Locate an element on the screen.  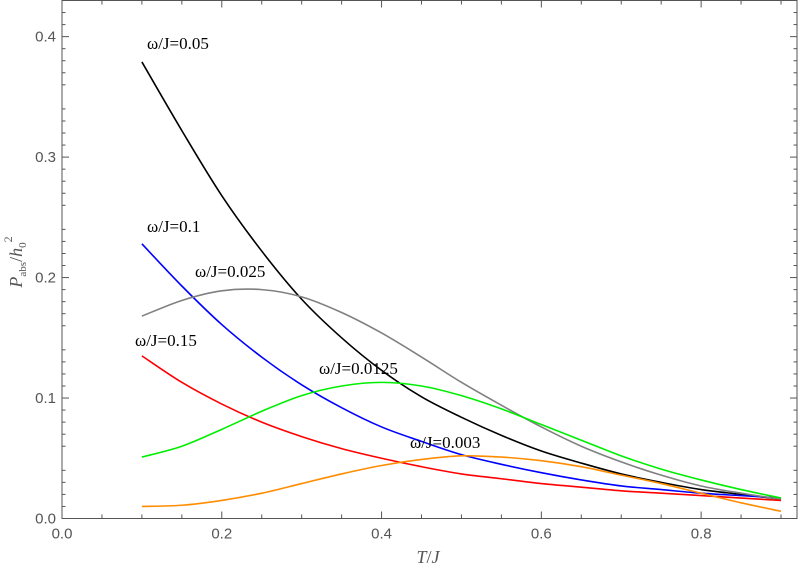
y-tick-label: 0.4 is located at coordinates (45, 37).